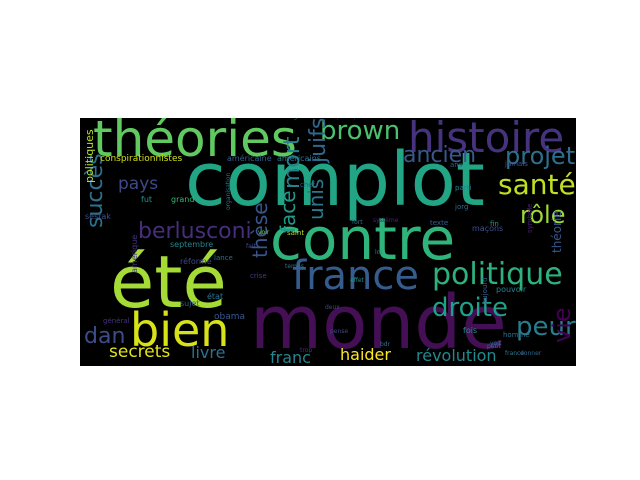  I want to click on word: bien, so click(180, 330).